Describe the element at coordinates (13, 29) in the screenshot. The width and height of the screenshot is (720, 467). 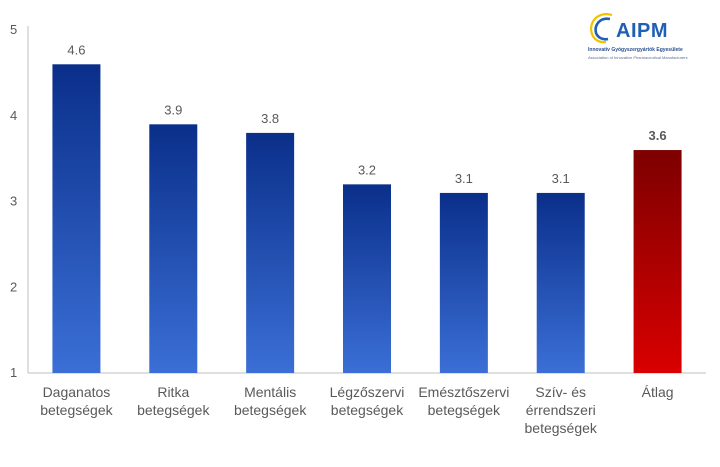
I see `y-tick-label: 5` at that location.